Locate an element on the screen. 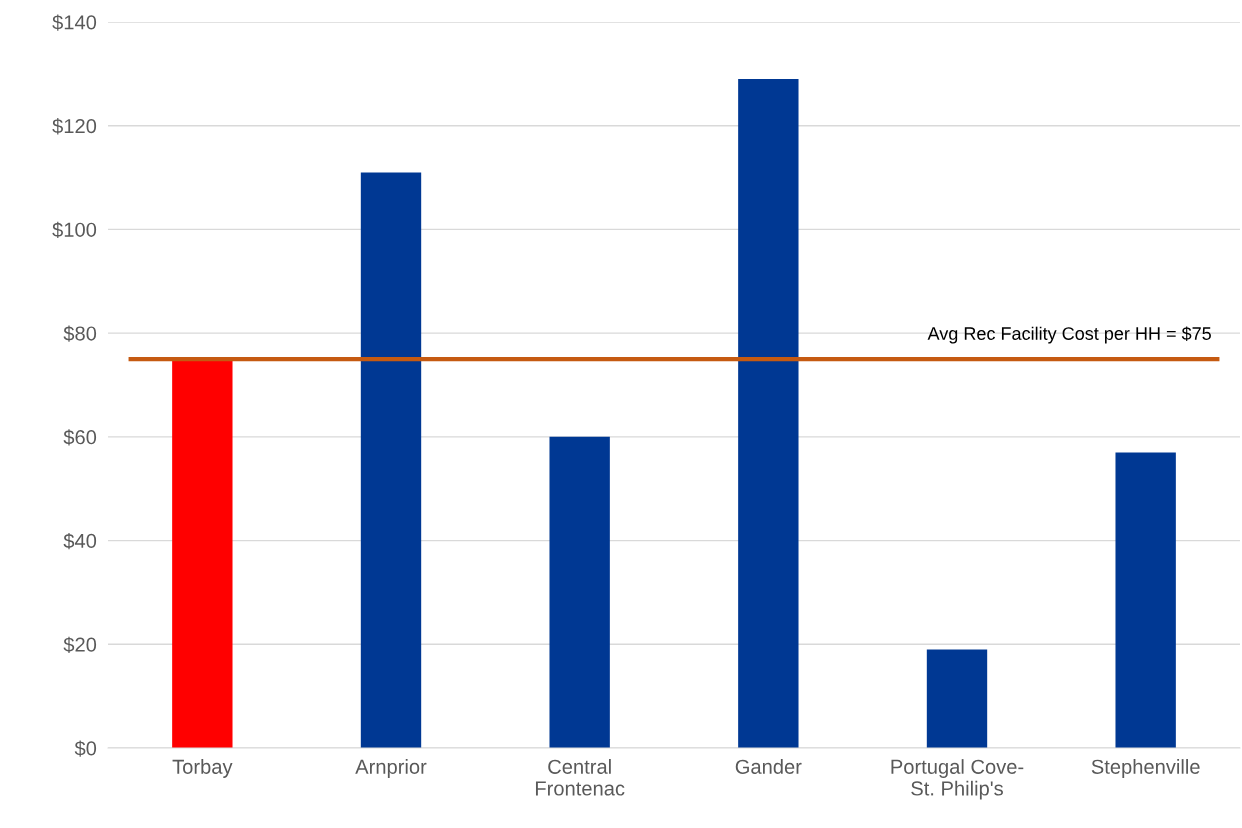  y-tick-label: $120 is located at coordinates (74, 126).